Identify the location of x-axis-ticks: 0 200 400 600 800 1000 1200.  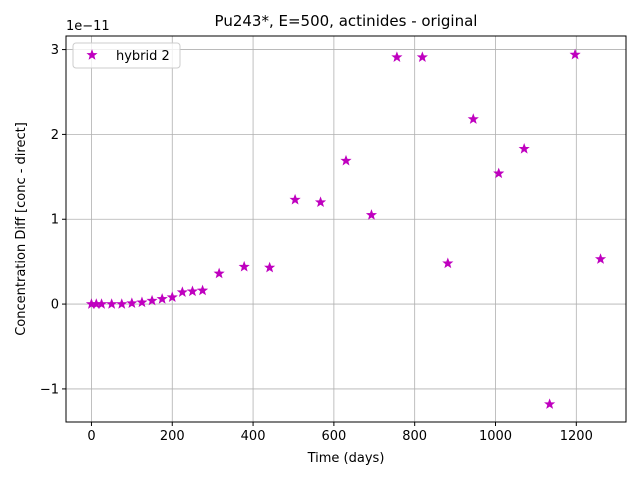
(340, 433).